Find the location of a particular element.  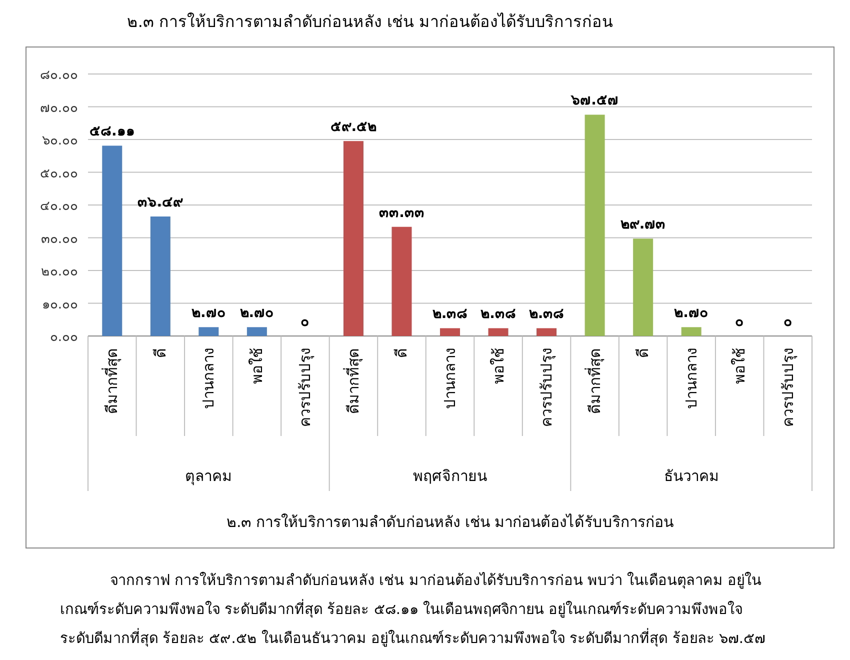

text: ๒.๓ การให้บริการตามลำดับก่อนหลัง เช่น มาก่อนต้องได้รับบริการก่อน is located at coordinates (450, 522).